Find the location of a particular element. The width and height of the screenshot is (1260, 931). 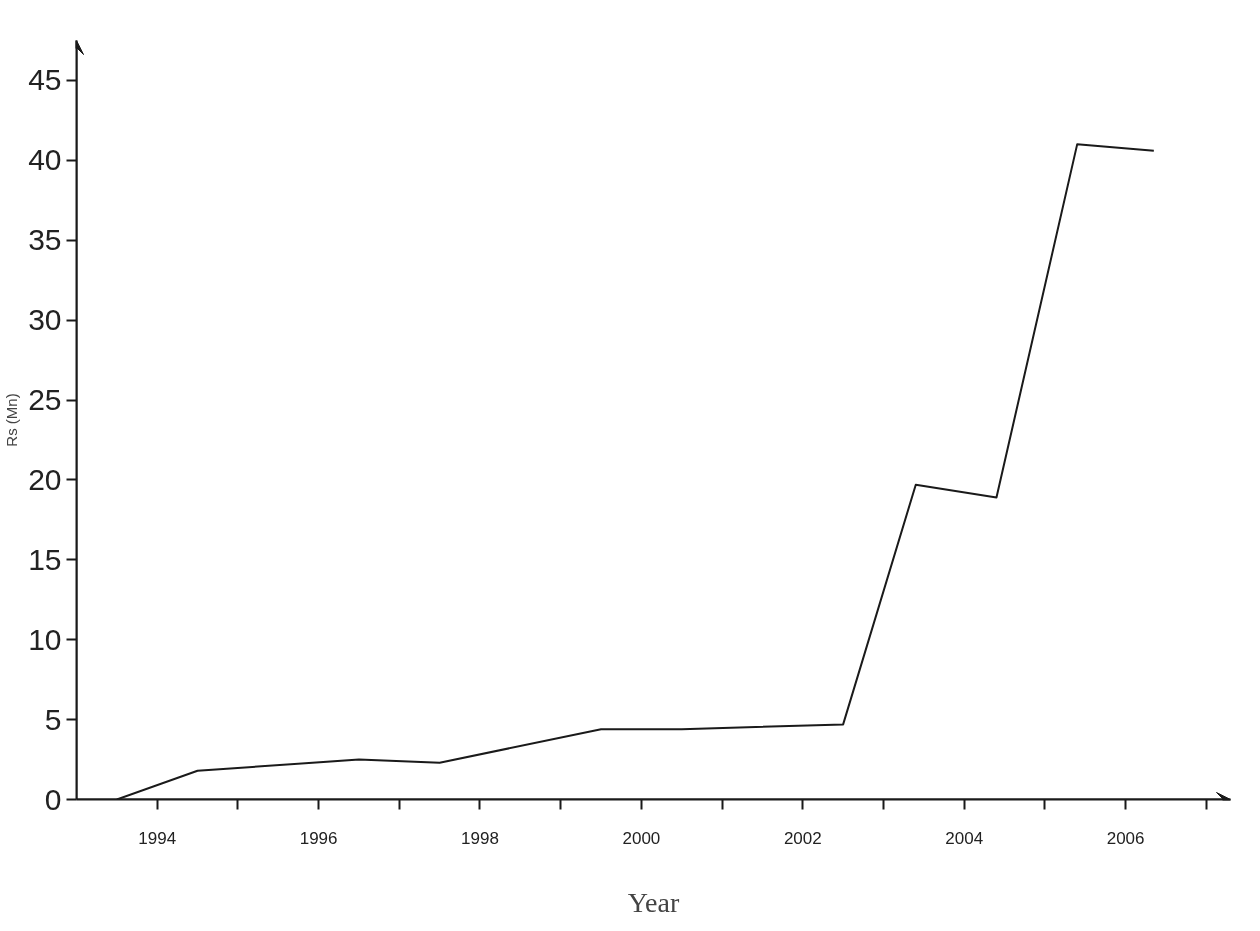

x-tick-label: 1994 is located at coordinates (157, 838).